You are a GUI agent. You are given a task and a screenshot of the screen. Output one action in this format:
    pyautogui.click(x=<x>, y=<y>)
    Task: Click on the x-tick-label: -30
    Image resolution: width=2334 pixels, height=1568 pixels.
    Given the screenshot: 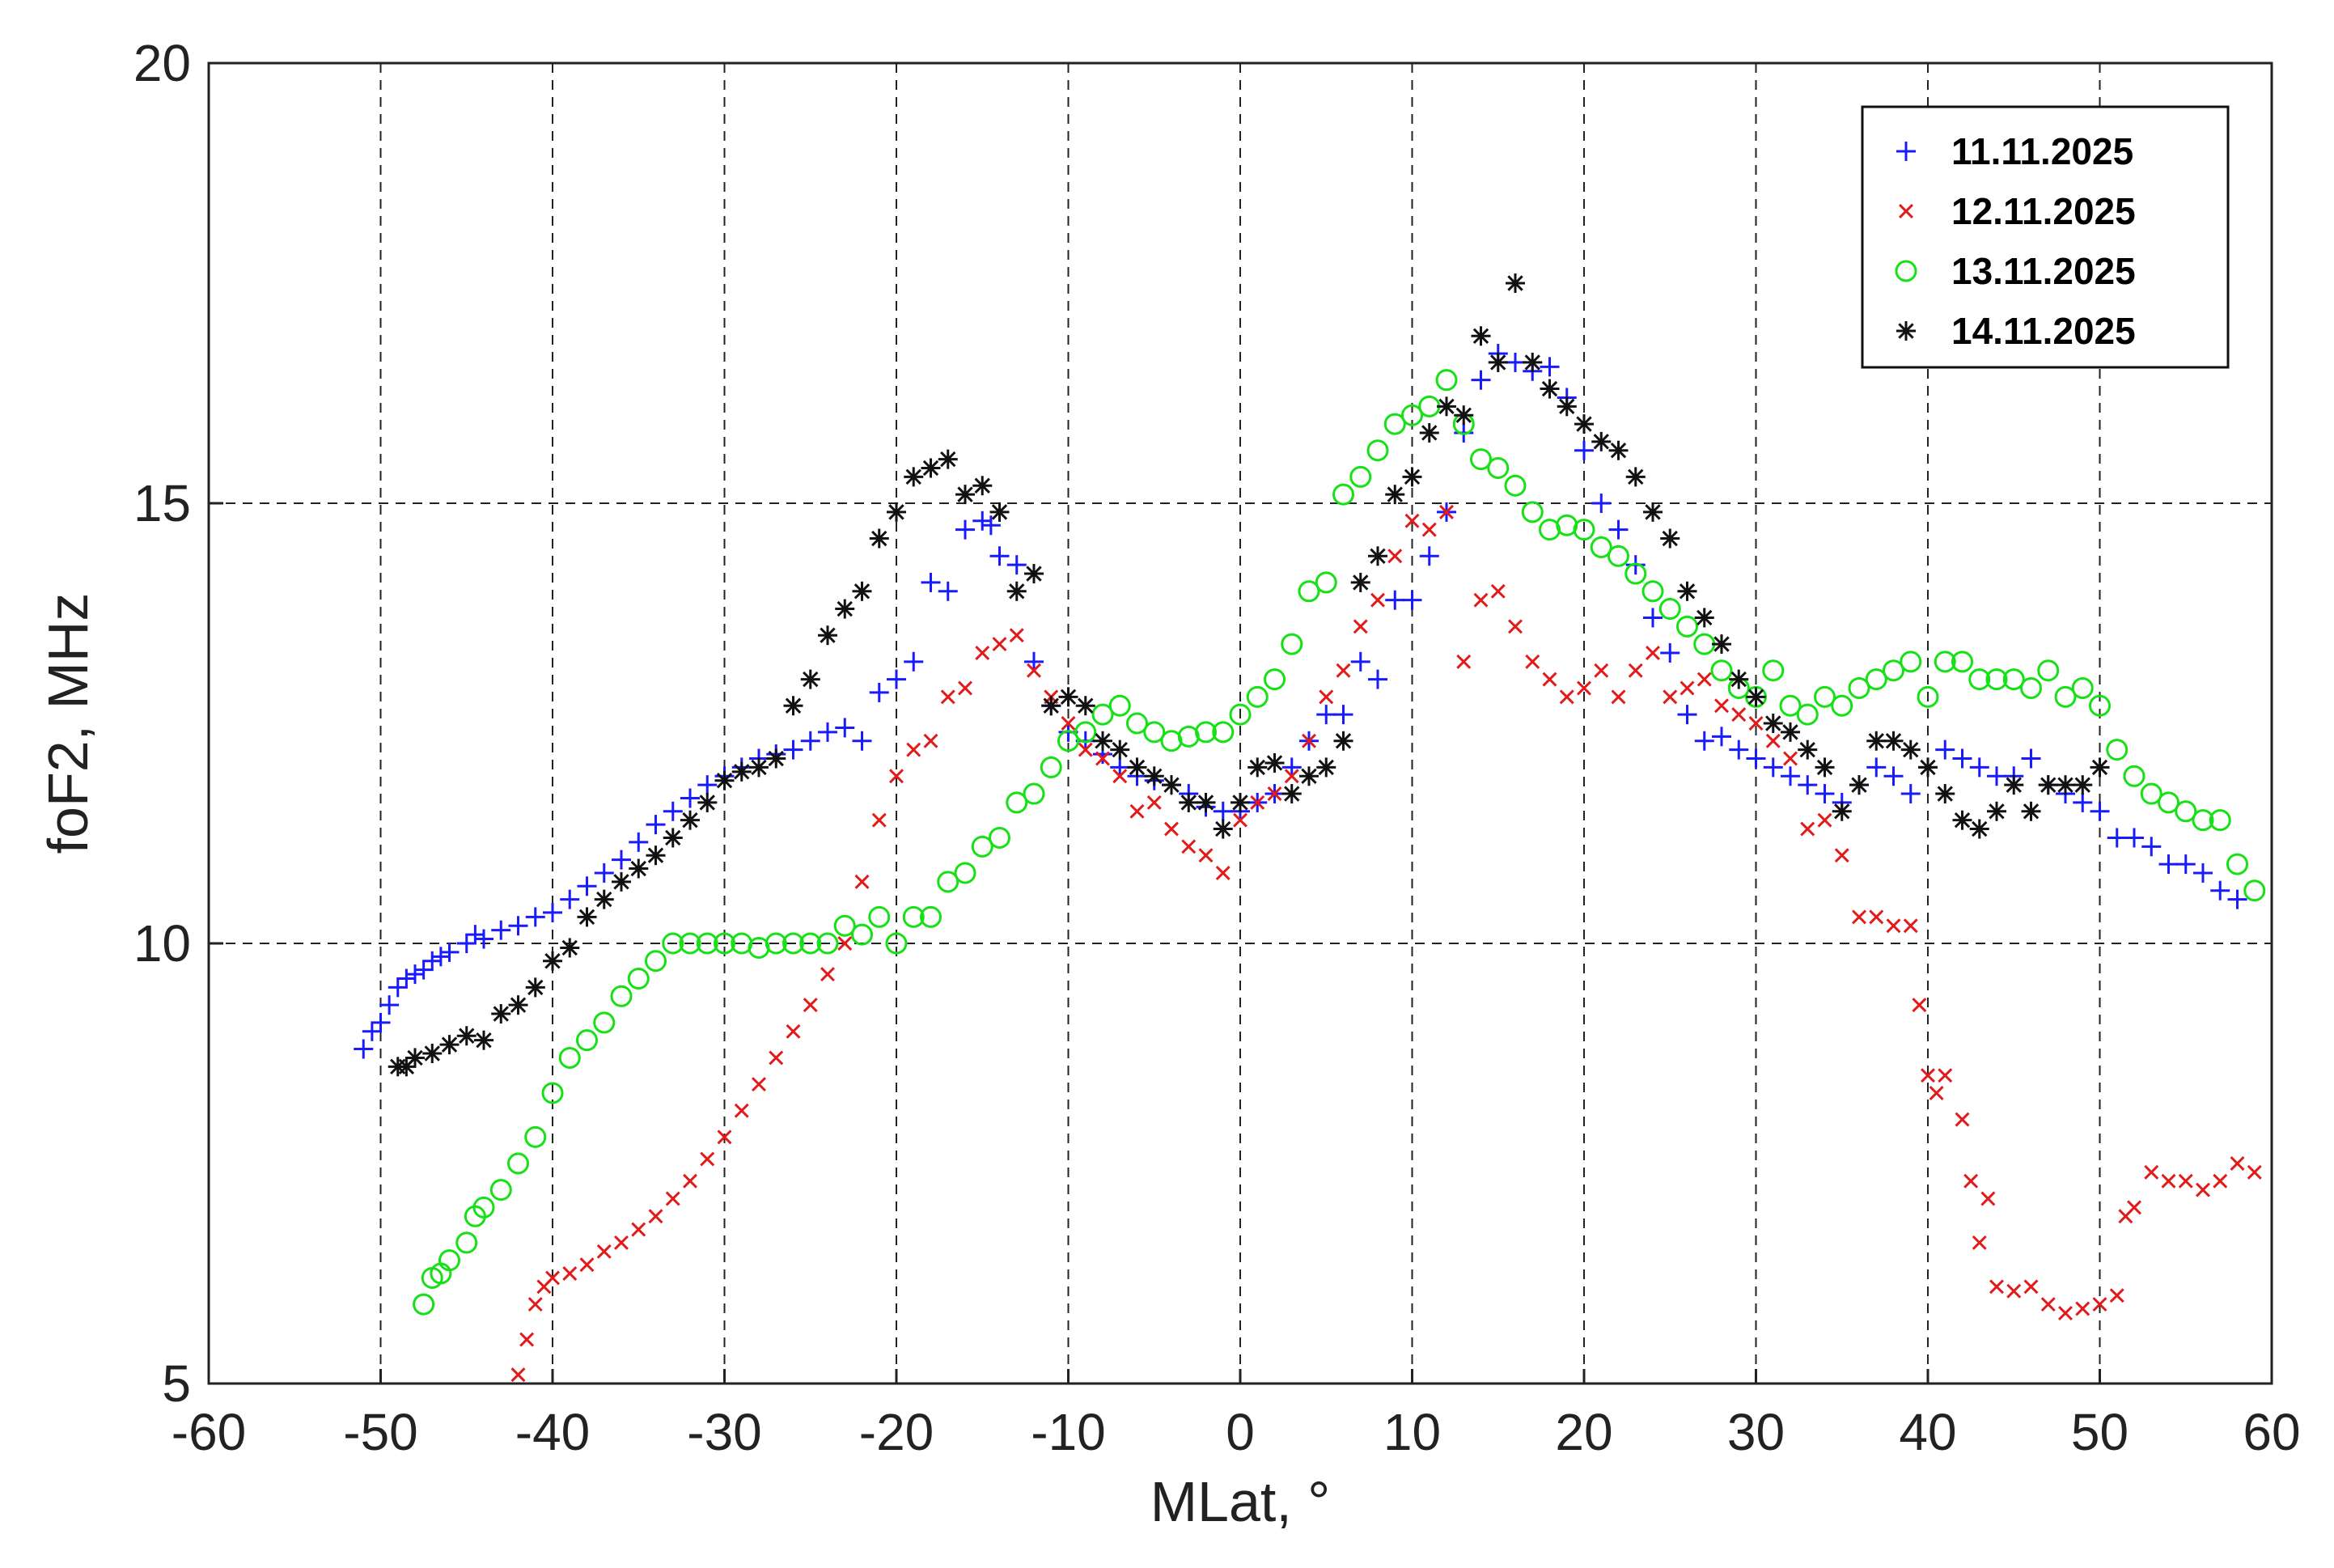 What is the action you would take?
    pyautogui.click(x=724, y=1432)
    